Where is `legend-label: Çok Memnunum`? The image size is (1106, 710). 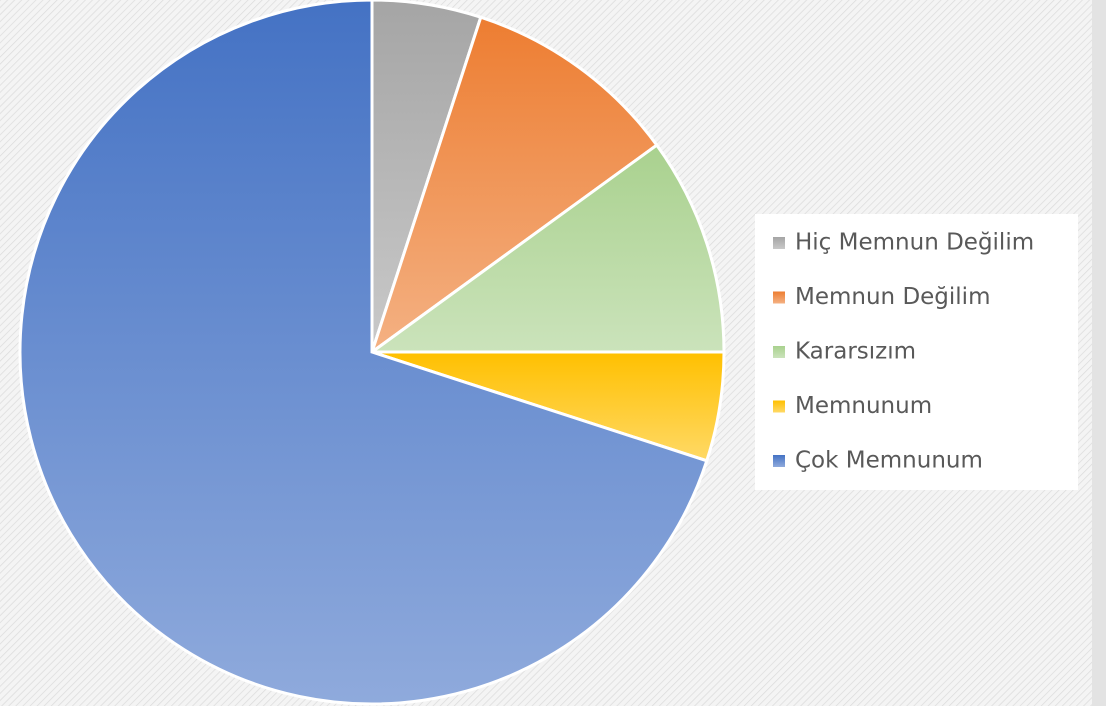 legend-label: Çok Memnunum is located at coordinates (889, 461).